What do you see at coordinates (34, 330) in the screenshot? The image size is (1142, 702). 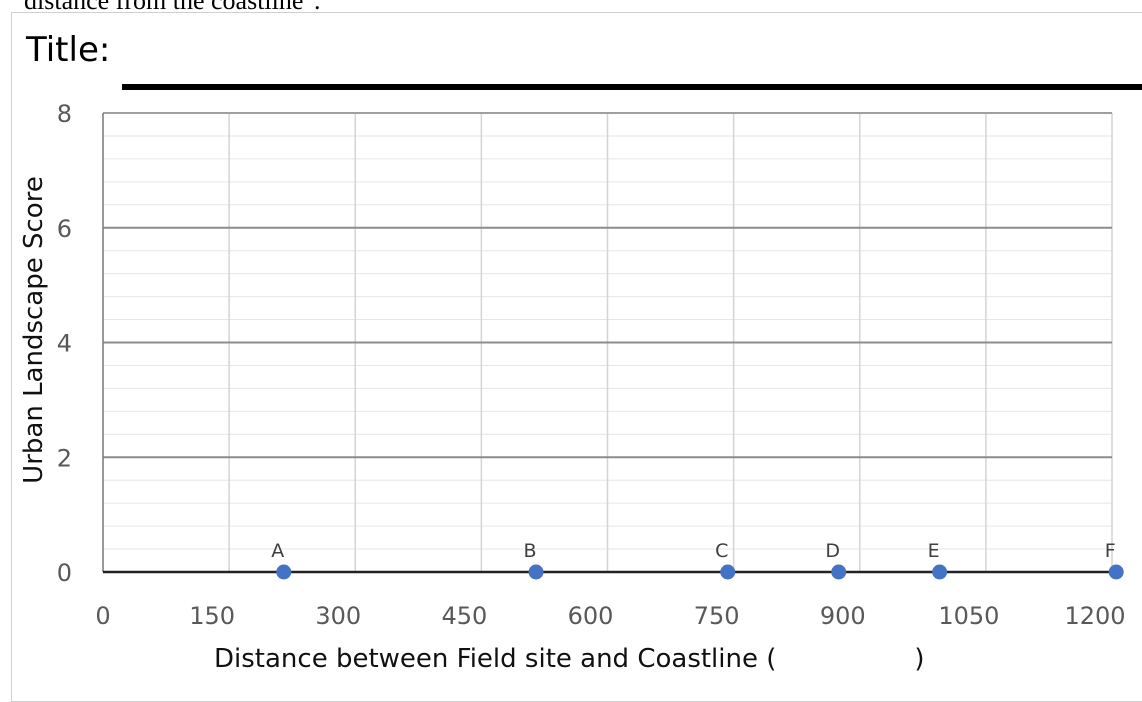 I see `y-axis-label: Urban Landscape Score` at bounding box center [34, 330].